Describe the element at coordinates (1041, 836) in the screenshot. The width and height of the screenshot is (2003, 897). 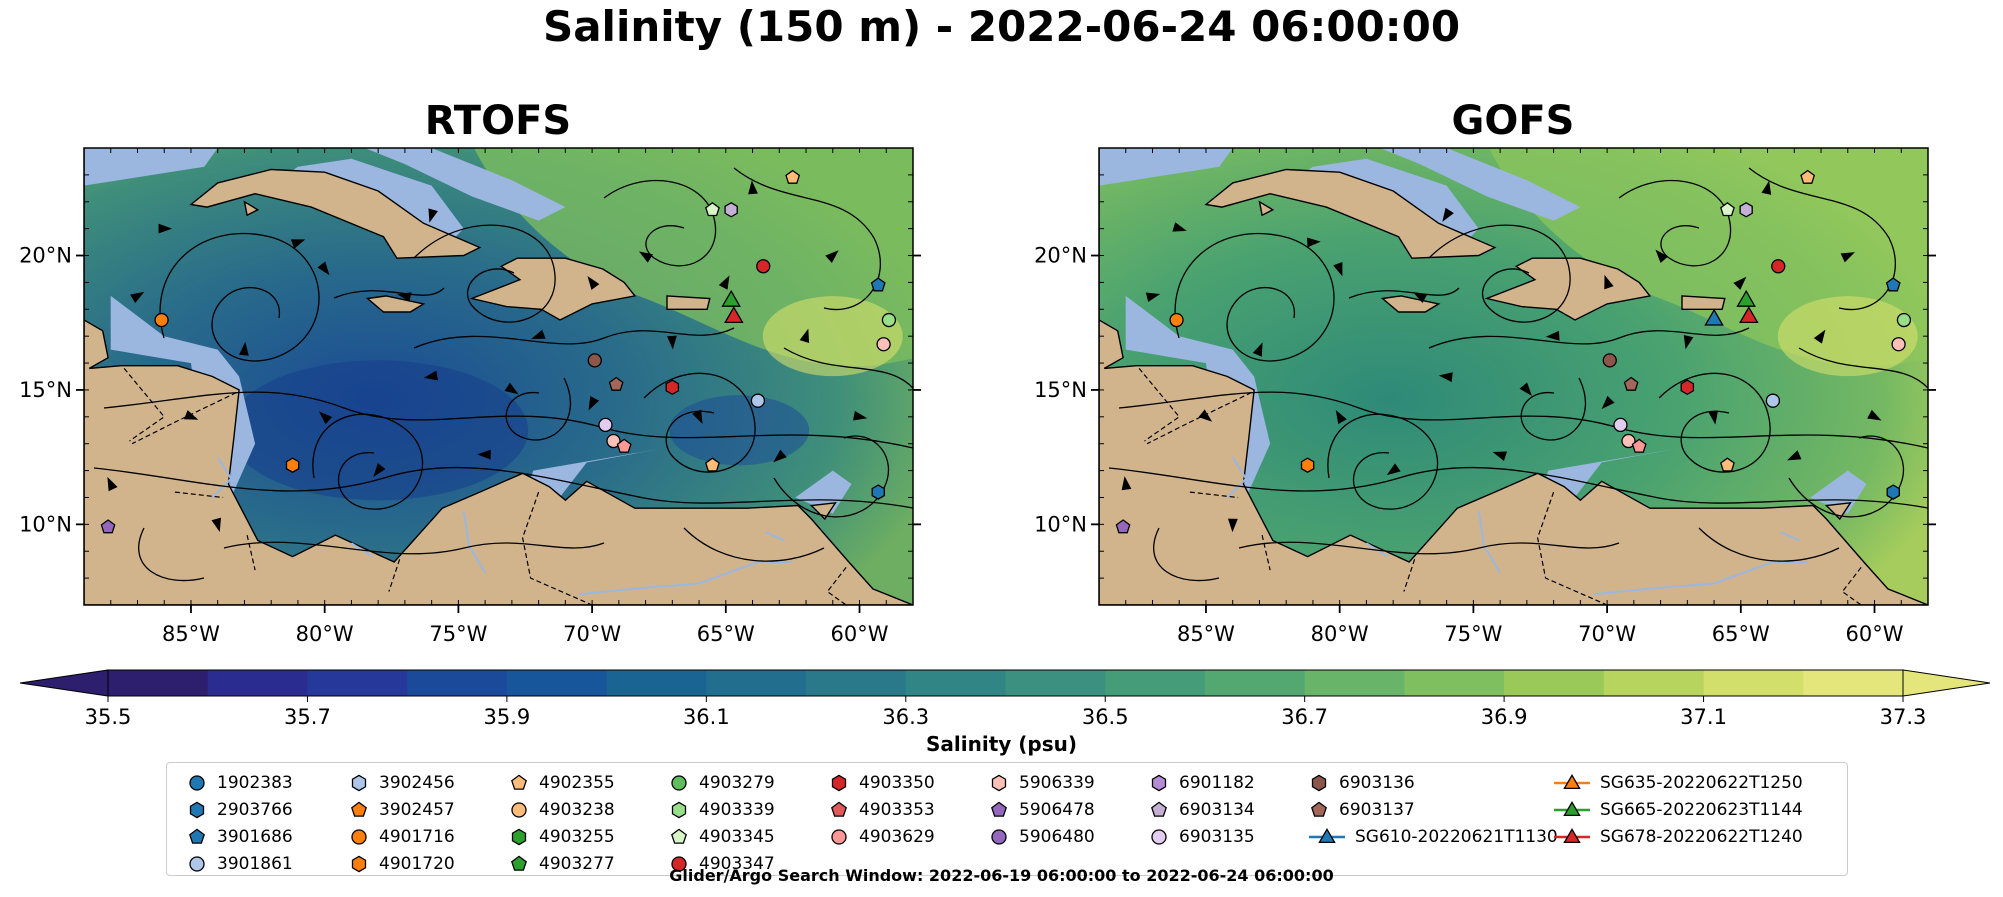
I see `legend-entry: 5906480` at that location.